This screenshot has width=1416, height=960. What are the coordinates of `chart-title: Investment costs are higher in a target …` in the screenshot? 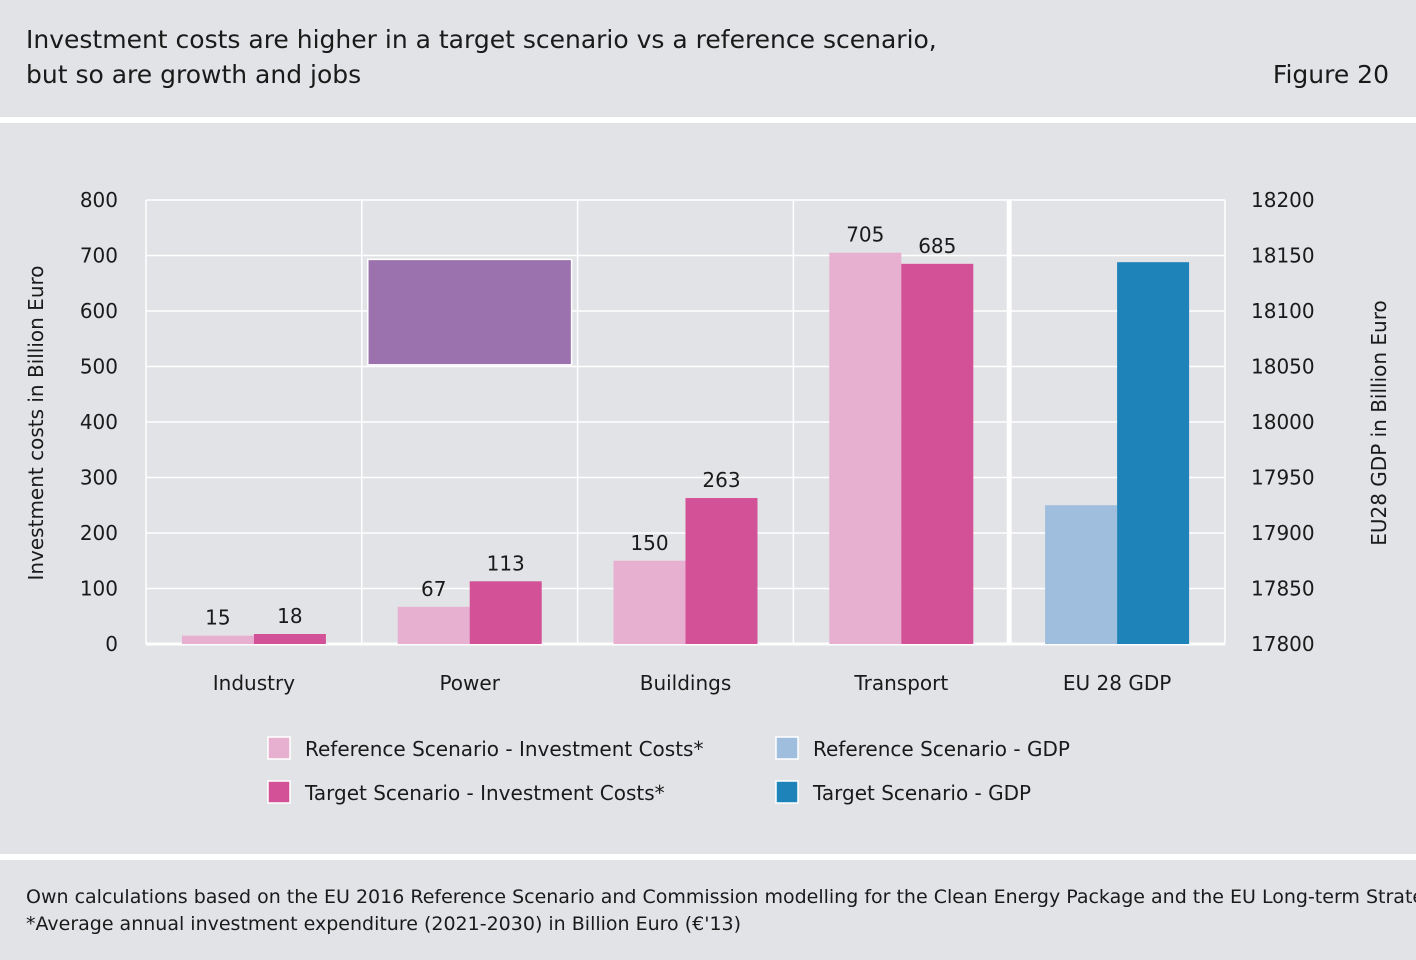 It's located at (526, 57).